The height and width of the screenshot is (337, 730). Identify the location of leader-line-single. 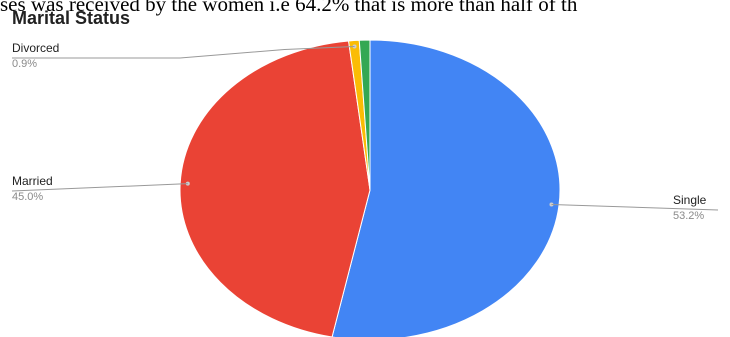
(635, 207).